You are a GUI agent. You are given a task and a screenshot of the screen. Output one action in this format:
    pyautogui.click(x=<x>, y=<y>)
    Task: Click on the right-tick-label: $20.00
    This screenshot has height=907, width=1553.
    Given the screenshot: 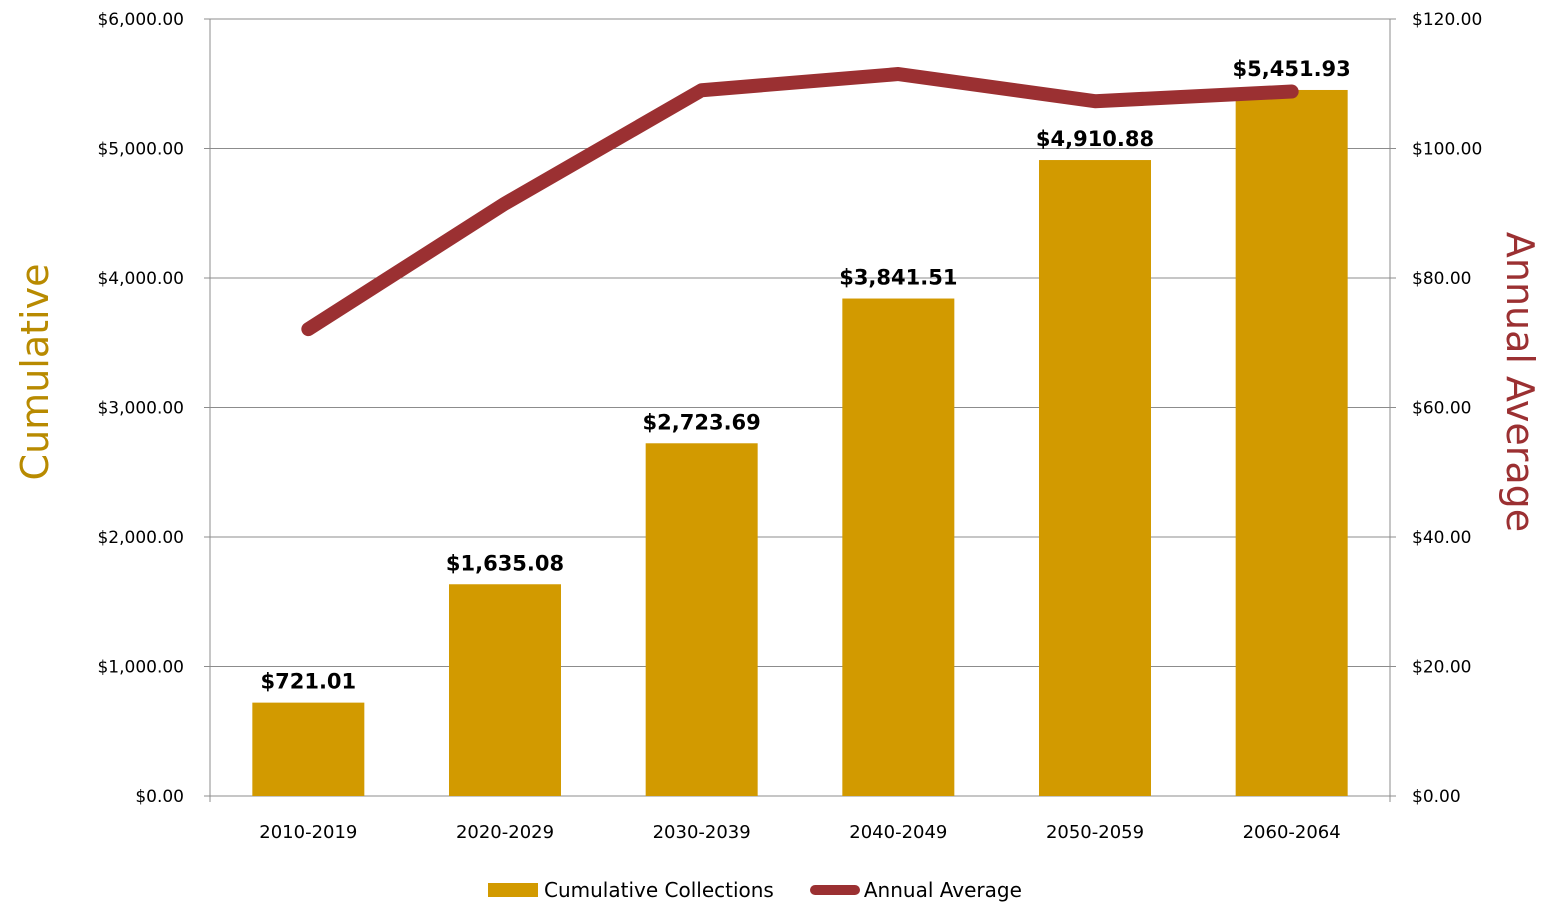 What is the action you would take?
    pyautogui.click(x=1441, y=668)
    